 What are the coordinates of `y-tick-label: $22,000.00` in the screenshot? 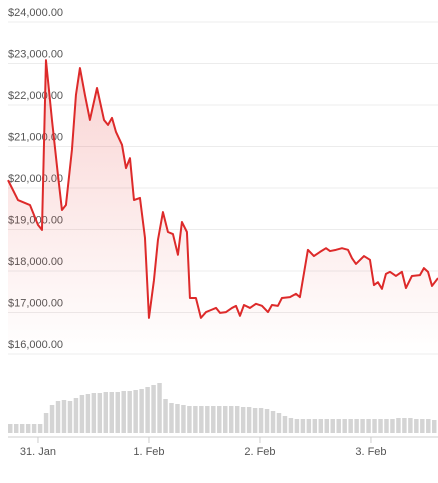 It's located at (35, 96).